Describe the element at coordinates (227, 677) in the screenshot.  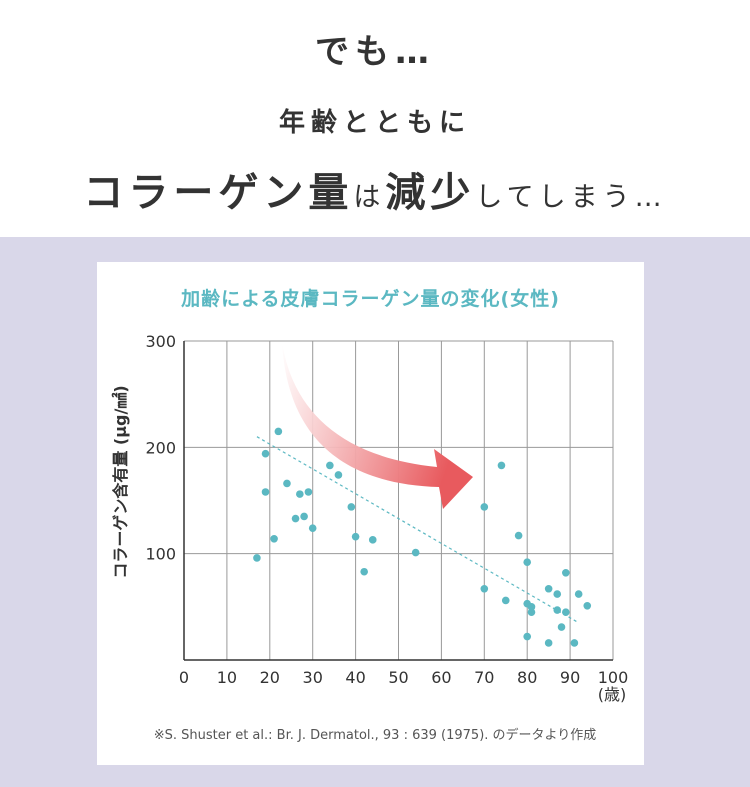
I see `x-tick-label: 10` at that location.